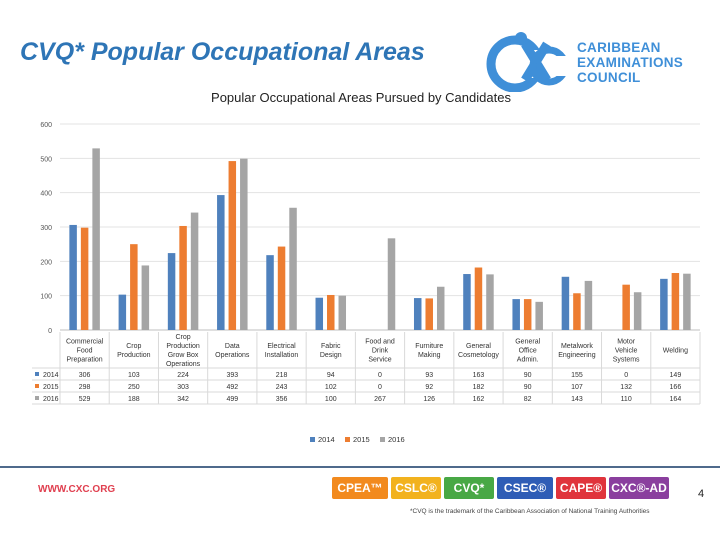 The width and height of the screenshot is (720, 540). Describe the element at coordinates (77, 489) in the screenshot. I see `footer-url: WWW.CXC.ORG` at that location.